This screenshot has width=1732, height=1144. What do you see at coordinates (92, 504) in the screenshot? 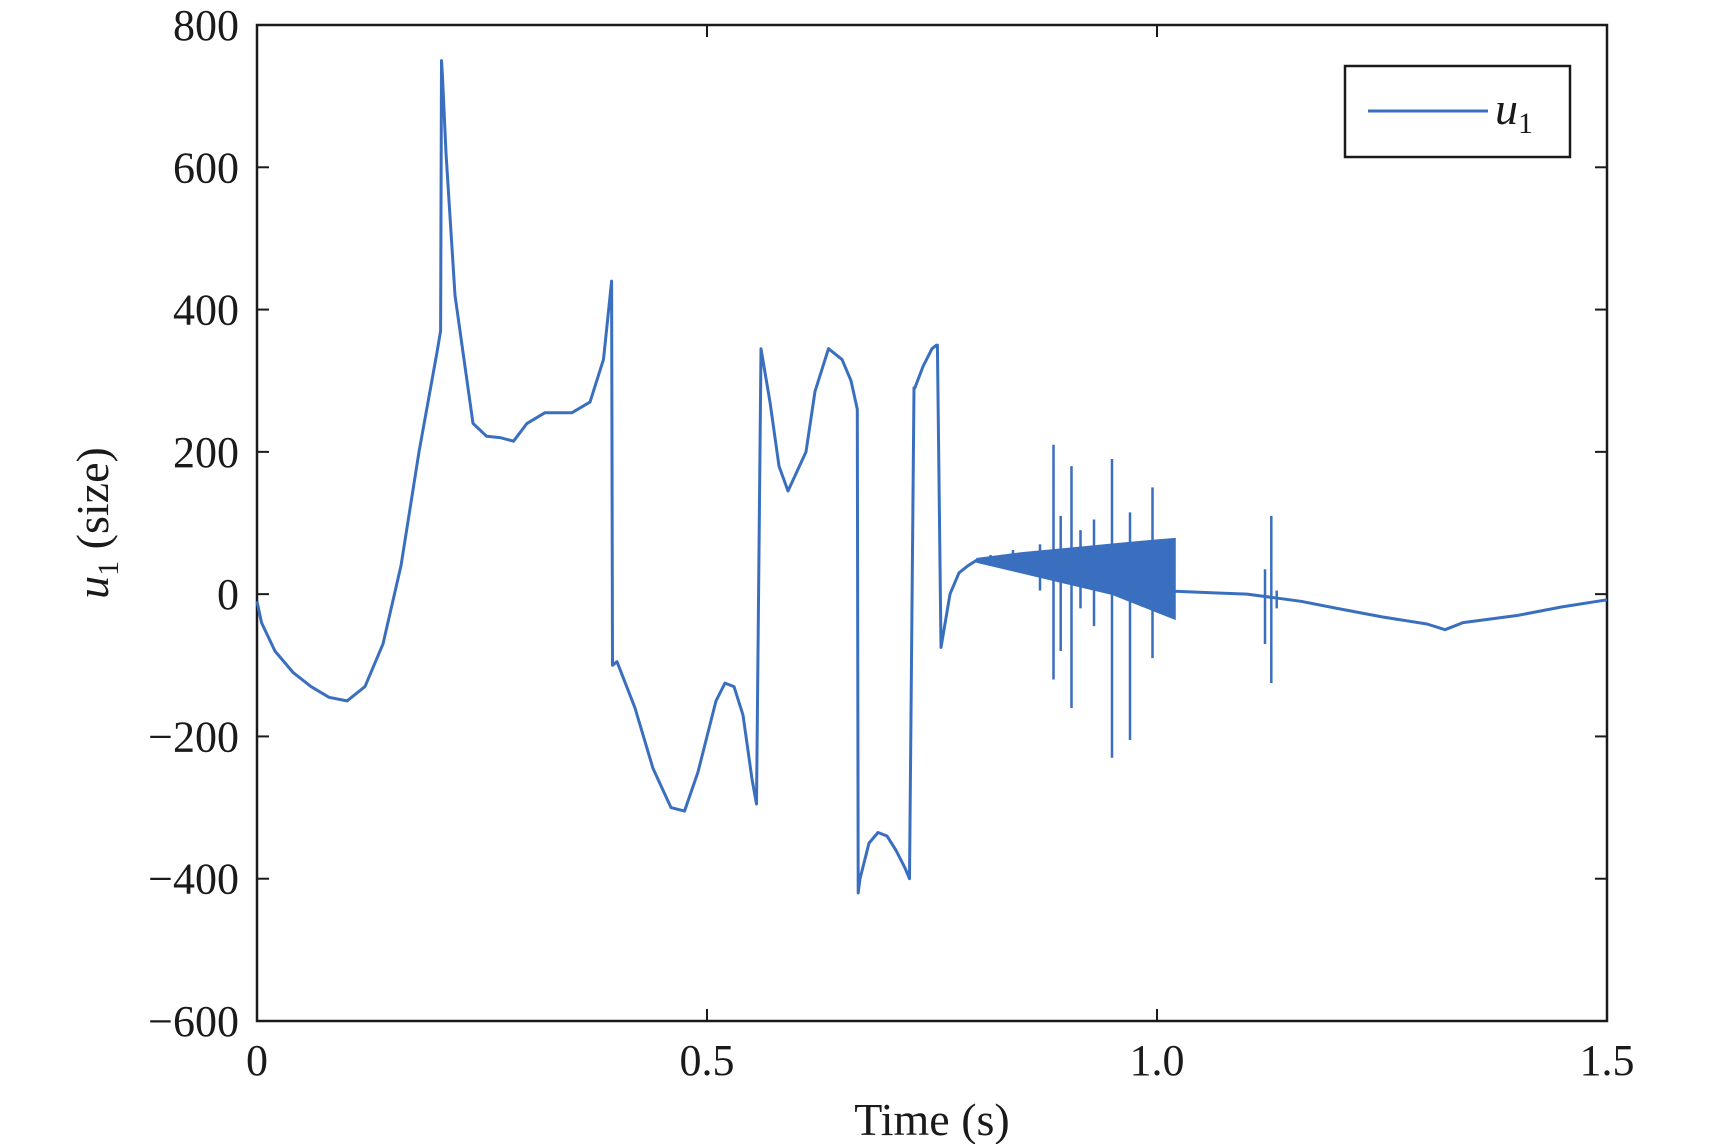
I see `y-axis-label-rest: (size)` at bounding box center [92, 504].